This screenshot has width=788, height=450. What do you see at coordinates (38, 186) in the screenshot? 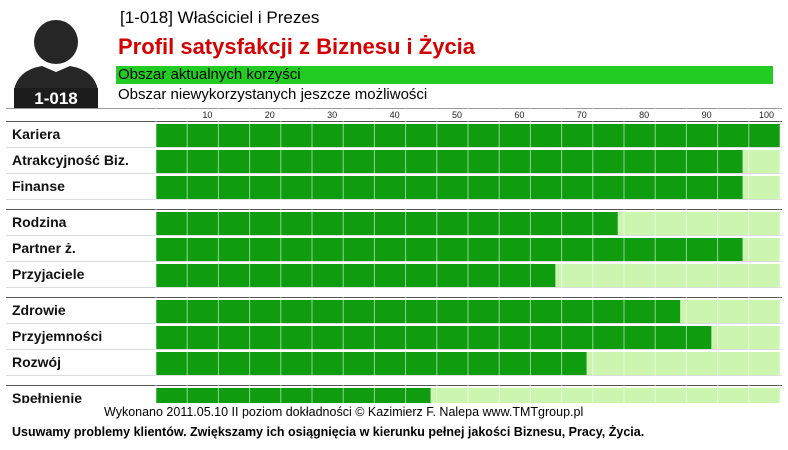
I see `row-label: Finanse` at bounding box center [38, 186].